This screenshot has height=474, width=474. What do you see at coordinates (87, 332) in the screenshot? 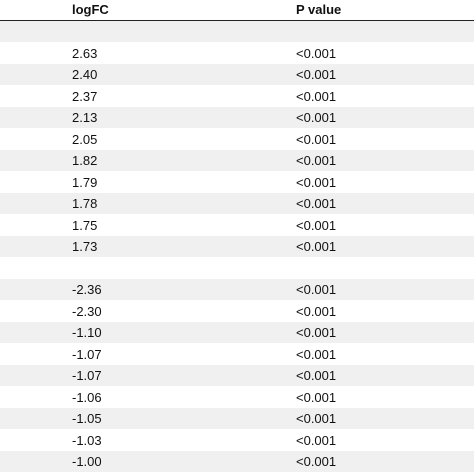
I see `table-cell: -1.10` at bounding box center [87, 332].